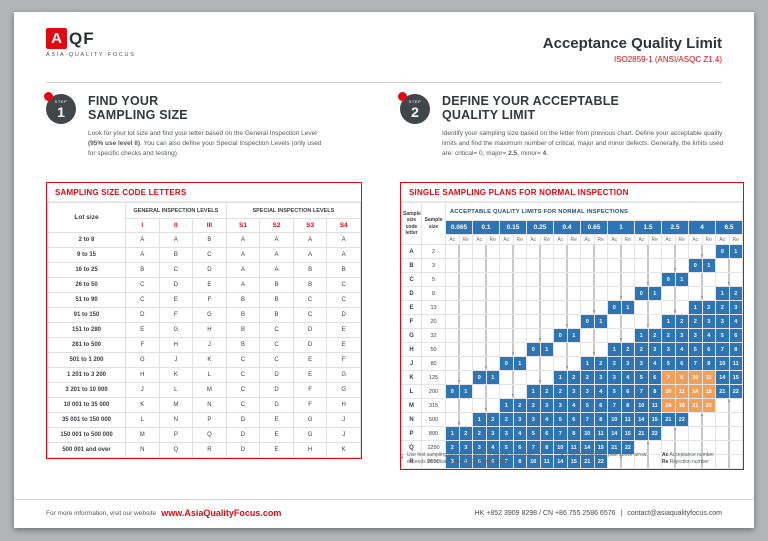 The height and width of the screenshot is (541, 768). I want to click on lot-size-cell: 35 001 to 150 000, so click(86, 420).